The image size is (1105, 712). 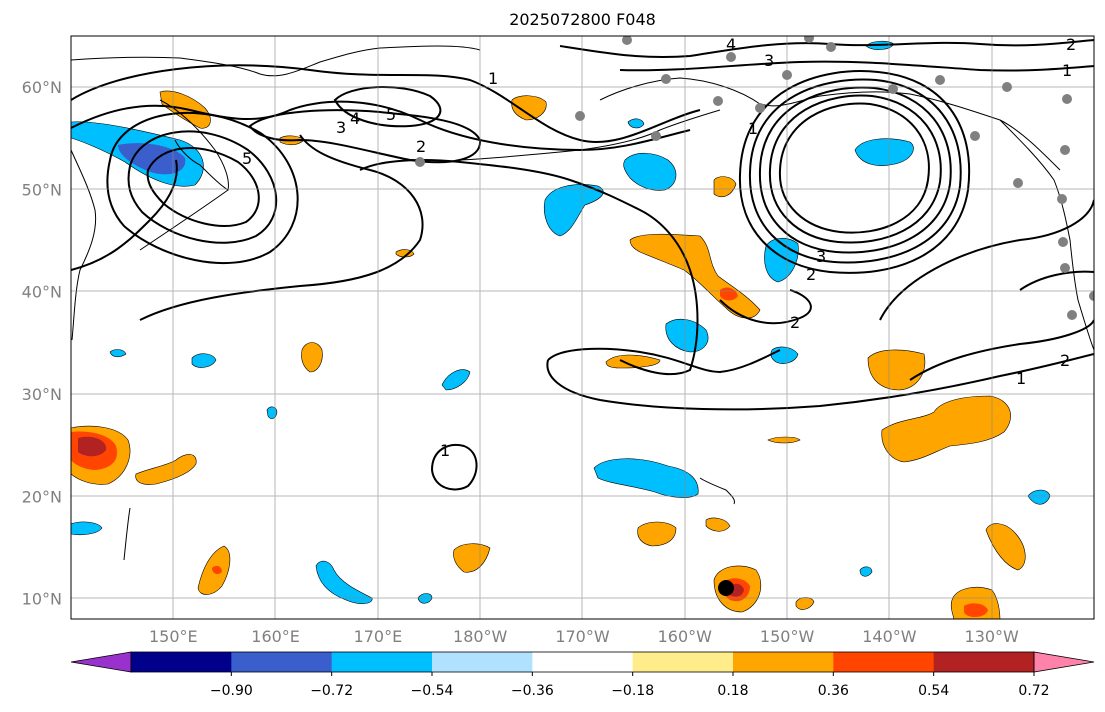 What do you see at coordinates (445, 450) in the screenshot?
I see `contour-label-16: 1` at bounding box center [445, 450].